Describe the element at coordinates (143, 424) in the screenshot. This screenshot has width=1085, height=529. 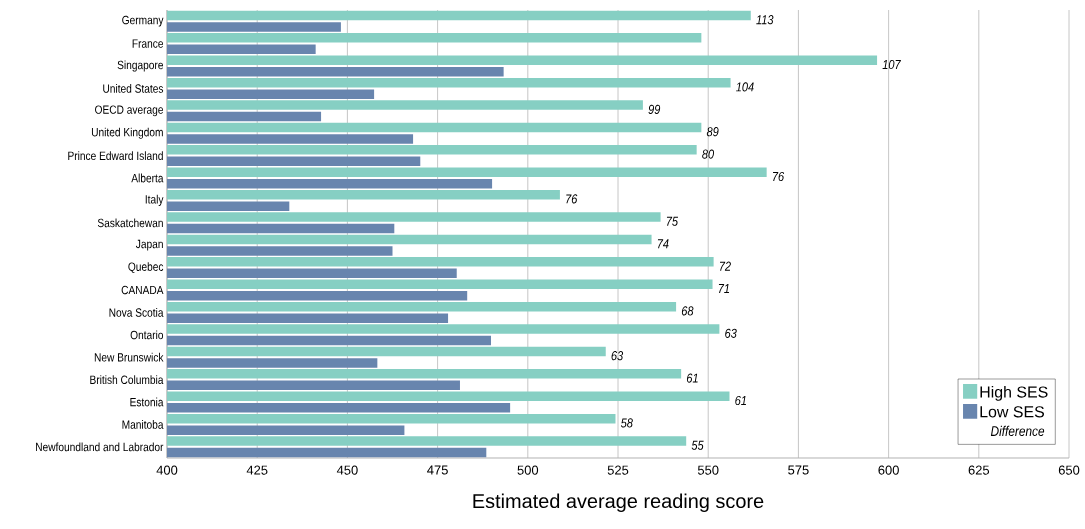
I see `y-tick-label: Manitoba` at that location.